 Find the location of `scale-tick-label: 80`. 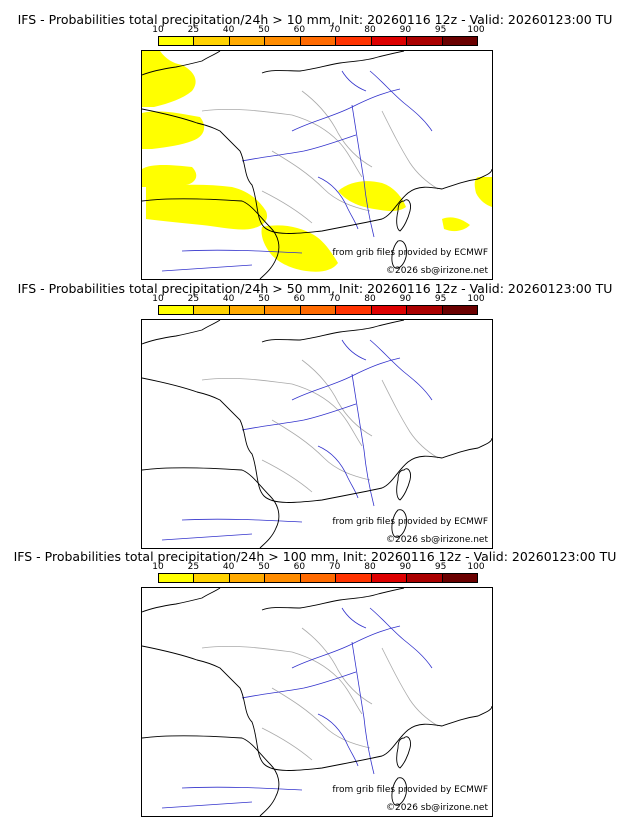

scale-tick-label: 80 is located at coordinates (370, 567).